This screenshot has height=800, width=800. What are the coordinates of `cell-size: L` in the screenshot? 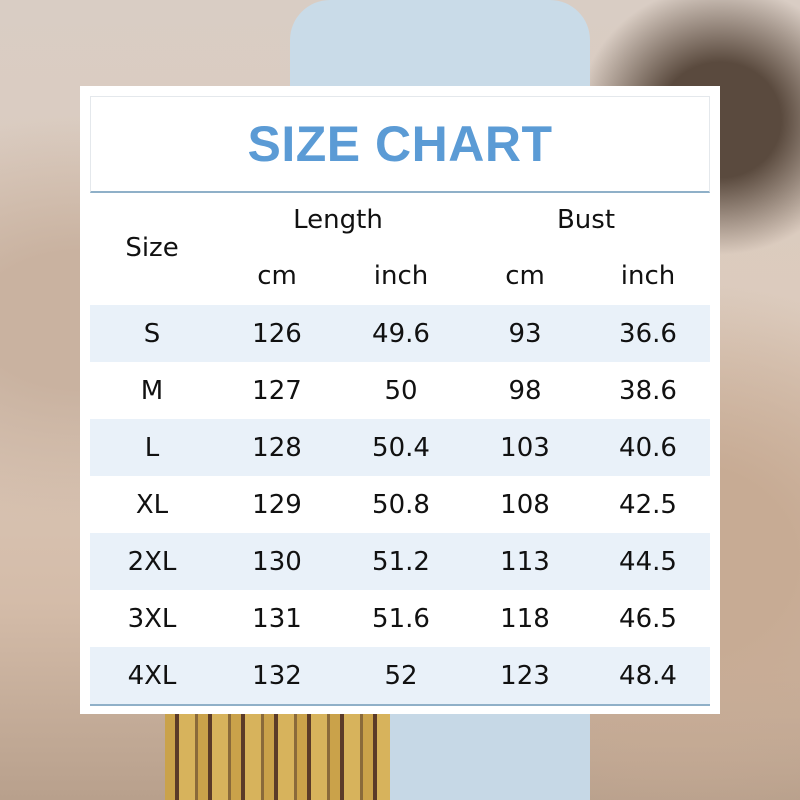 It's located at (152, 447).